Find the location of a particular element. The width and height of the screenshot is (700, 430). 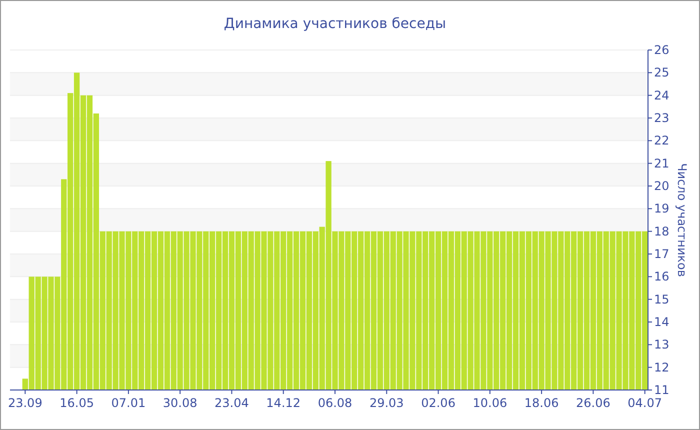

y-tick-label: 15 is located at coordinates (662, 299).